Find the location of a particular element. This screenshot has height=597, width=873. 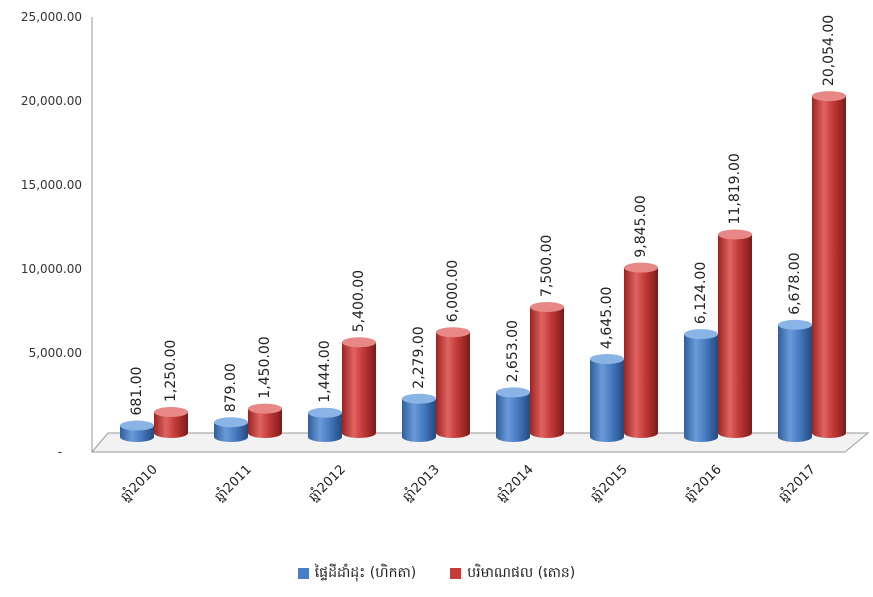

y-tick-label: 20,000.00 is located at coordinates (51, 101).